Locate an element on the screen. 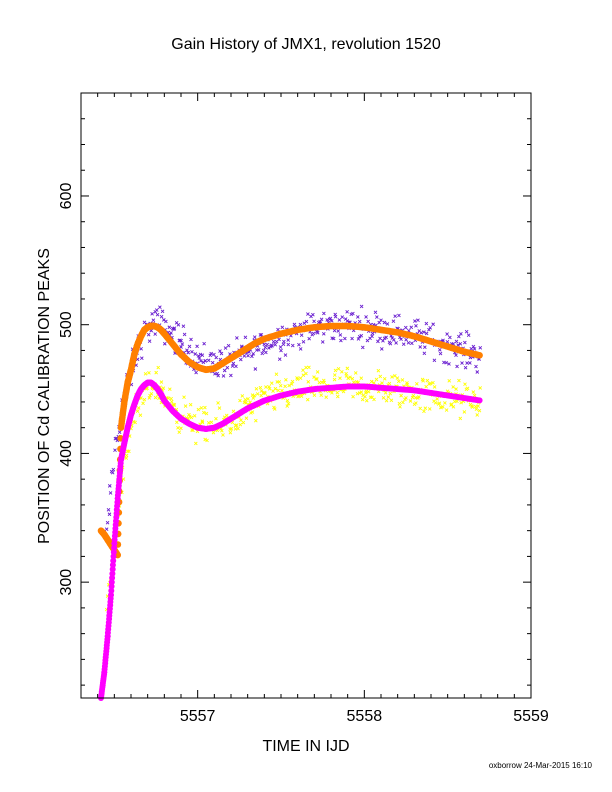  x-tick-label: 5559 is located at coordinates (531, 716).